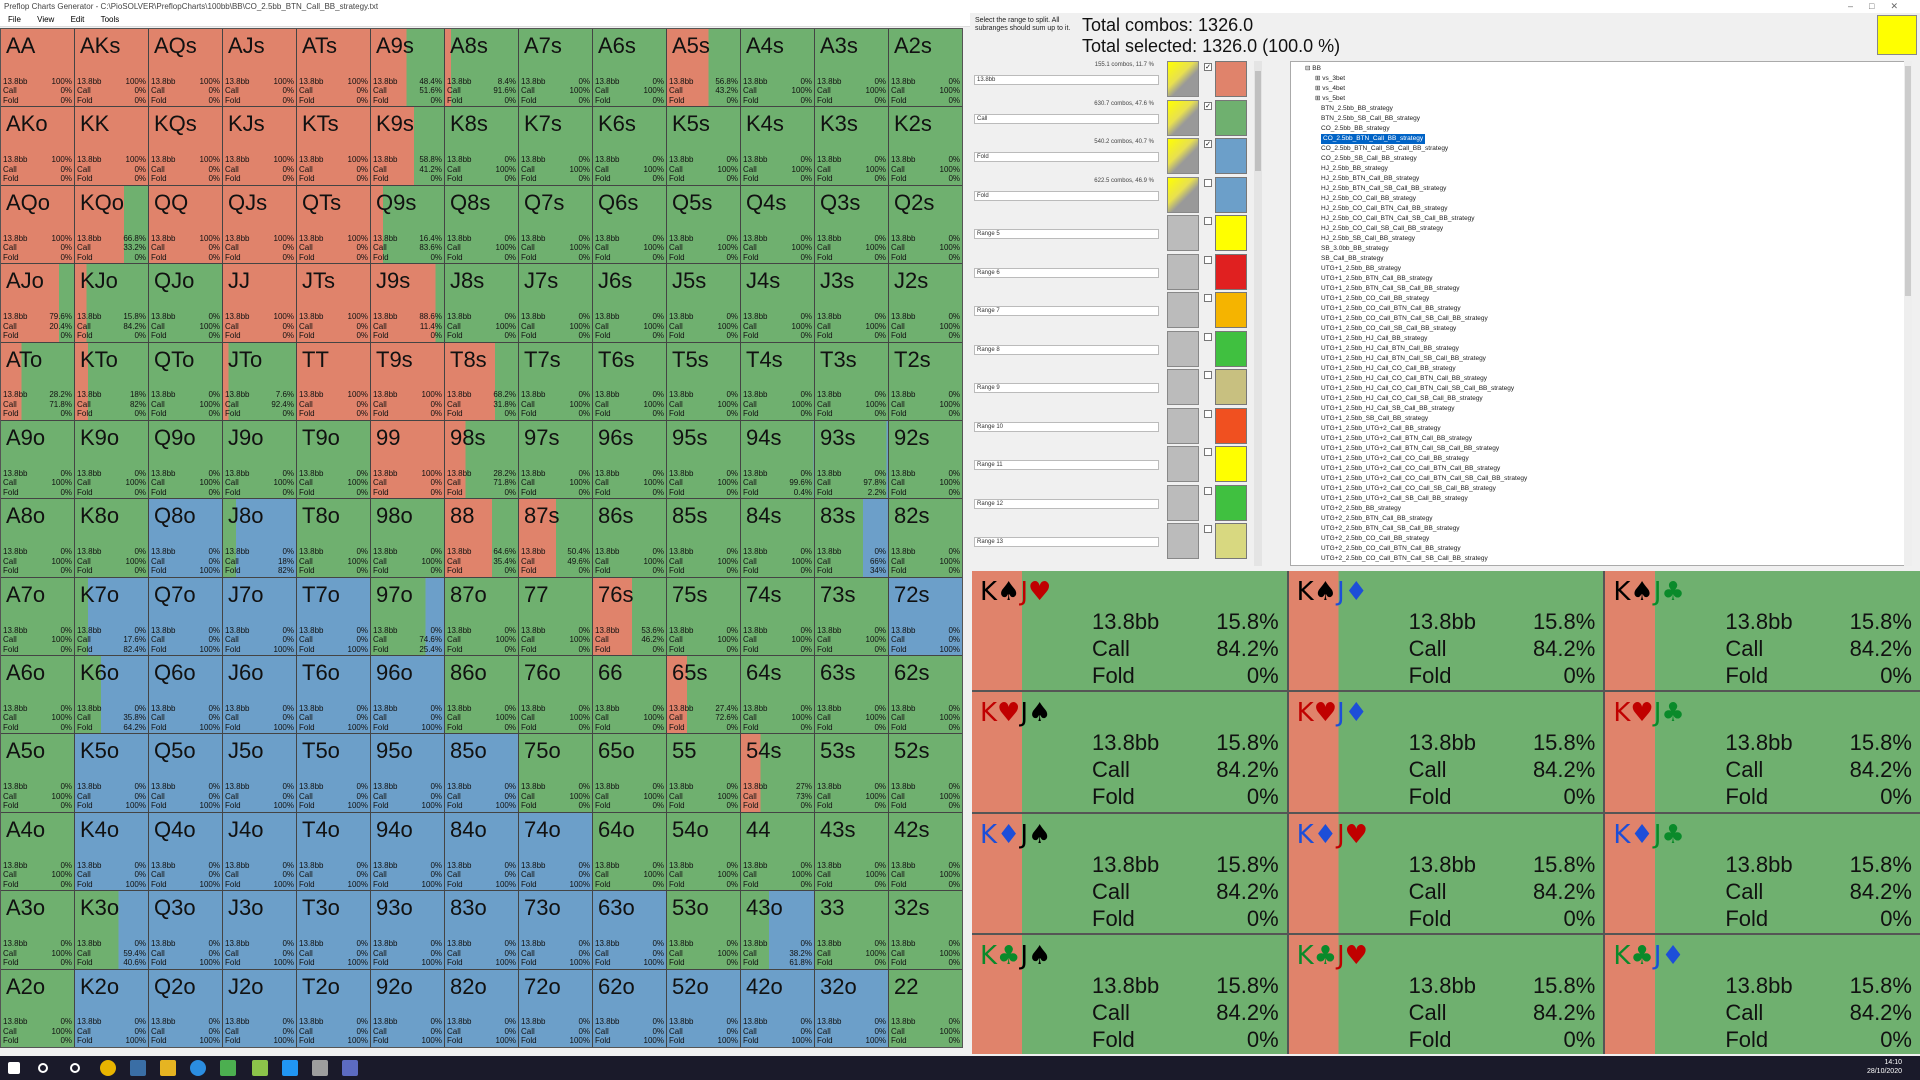  Describe the element at coordinates (1129, 994) in the screenshot. I see `combo-cell: K♣J♠ 13.8bb 15.8% Call 84.2% Fold 0%` at that location.